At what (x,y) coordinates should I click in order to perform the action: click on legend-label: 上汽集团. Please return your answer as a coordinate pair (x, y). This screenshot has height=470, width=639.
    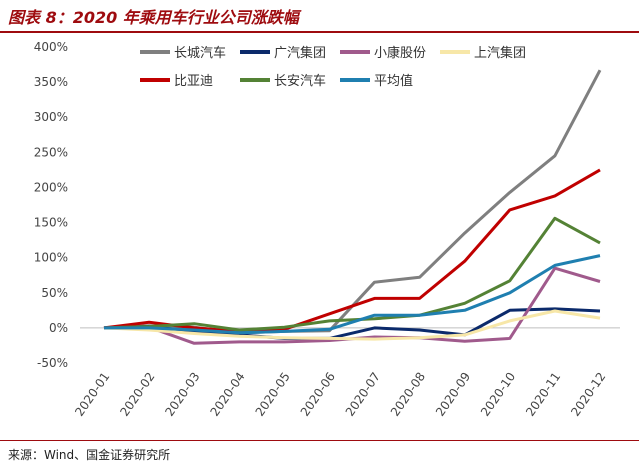
    Looking at the image, I should click on (500, 53).